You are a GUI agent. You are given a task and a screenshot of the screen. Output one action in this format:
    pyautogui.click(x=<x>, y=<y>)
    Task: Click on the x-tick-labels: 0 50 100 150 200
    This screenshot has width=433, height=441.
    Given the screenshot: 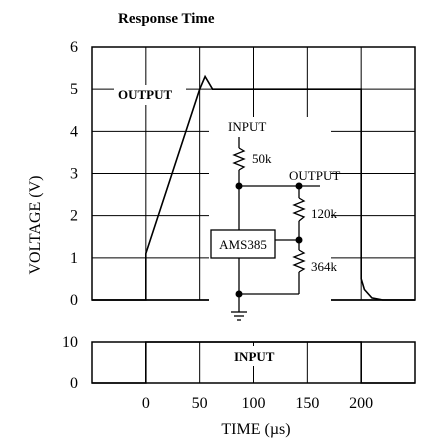 What is the action you would take?
    pyautogui.click(x=257, y=403)
    